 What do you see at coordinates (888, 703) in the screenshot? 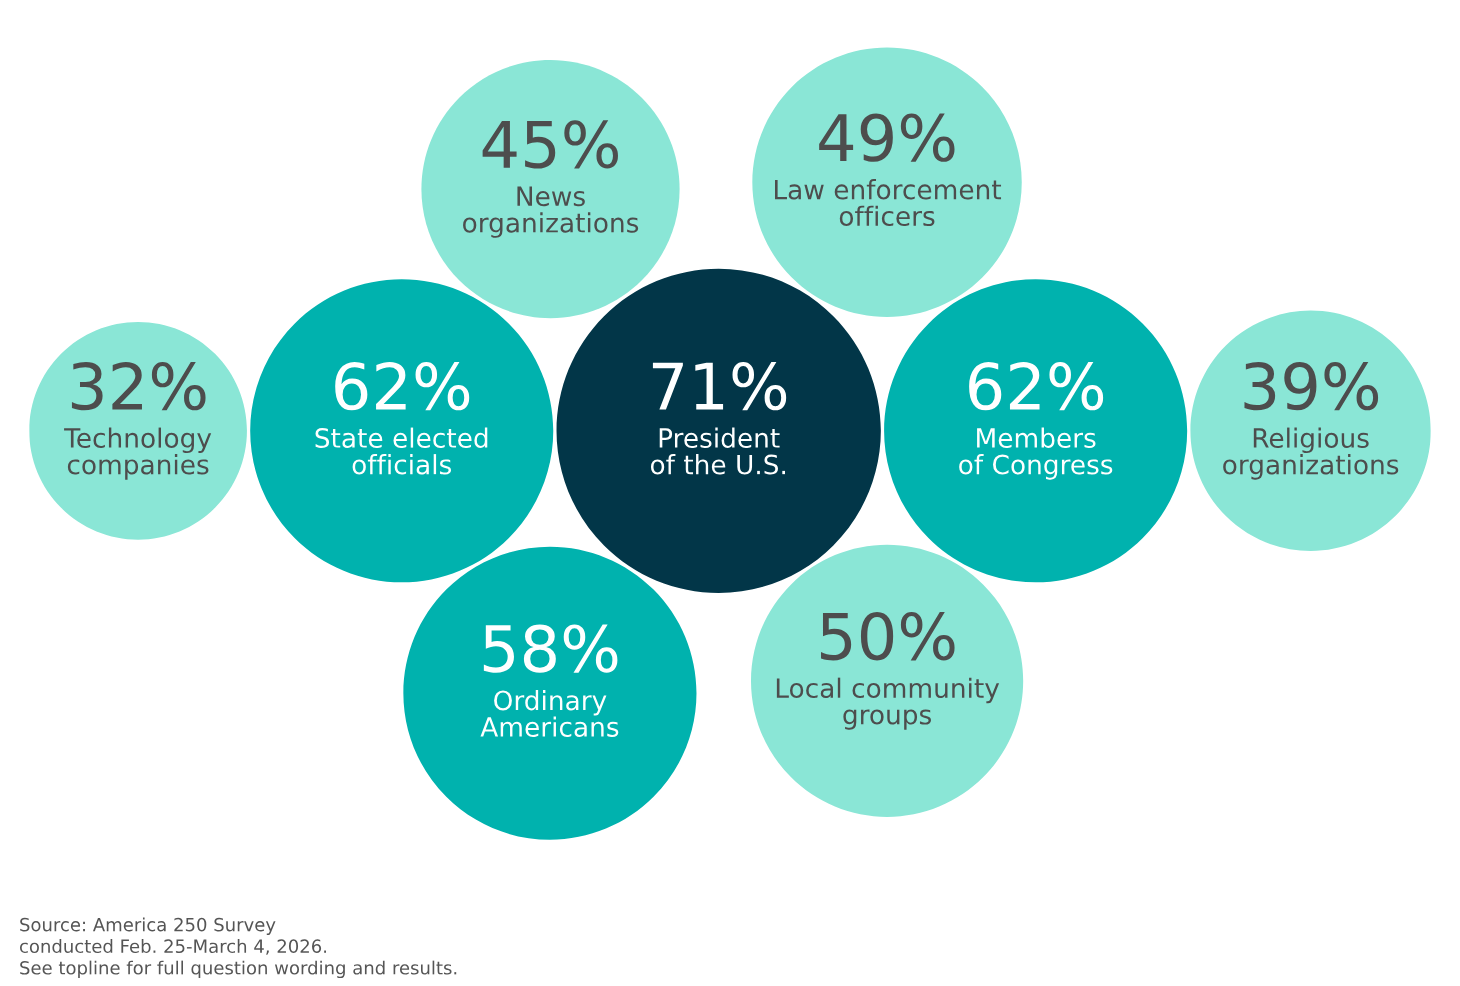
I see `category-label: Local community groups` at bounding box center [888, 703].